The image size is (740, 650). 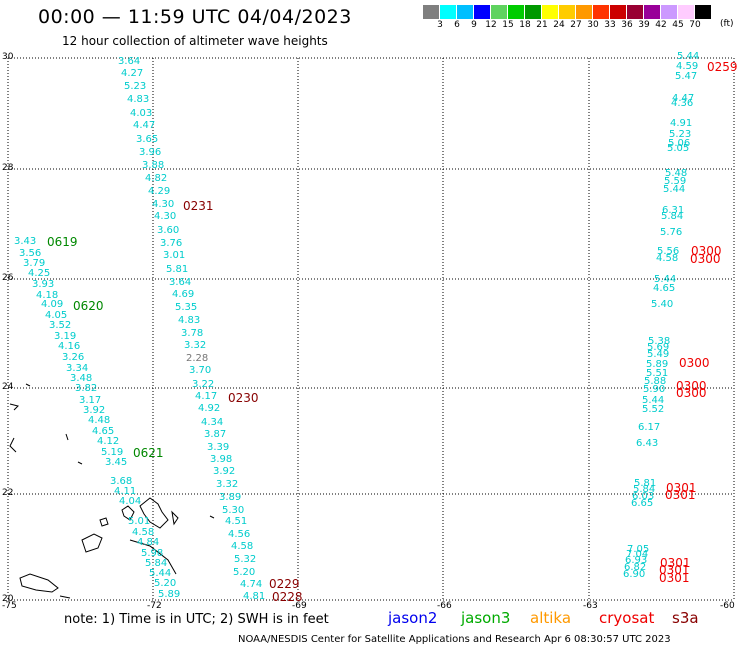 I want to click on wave-height-value: 4.81, so click(x=254, y=596).